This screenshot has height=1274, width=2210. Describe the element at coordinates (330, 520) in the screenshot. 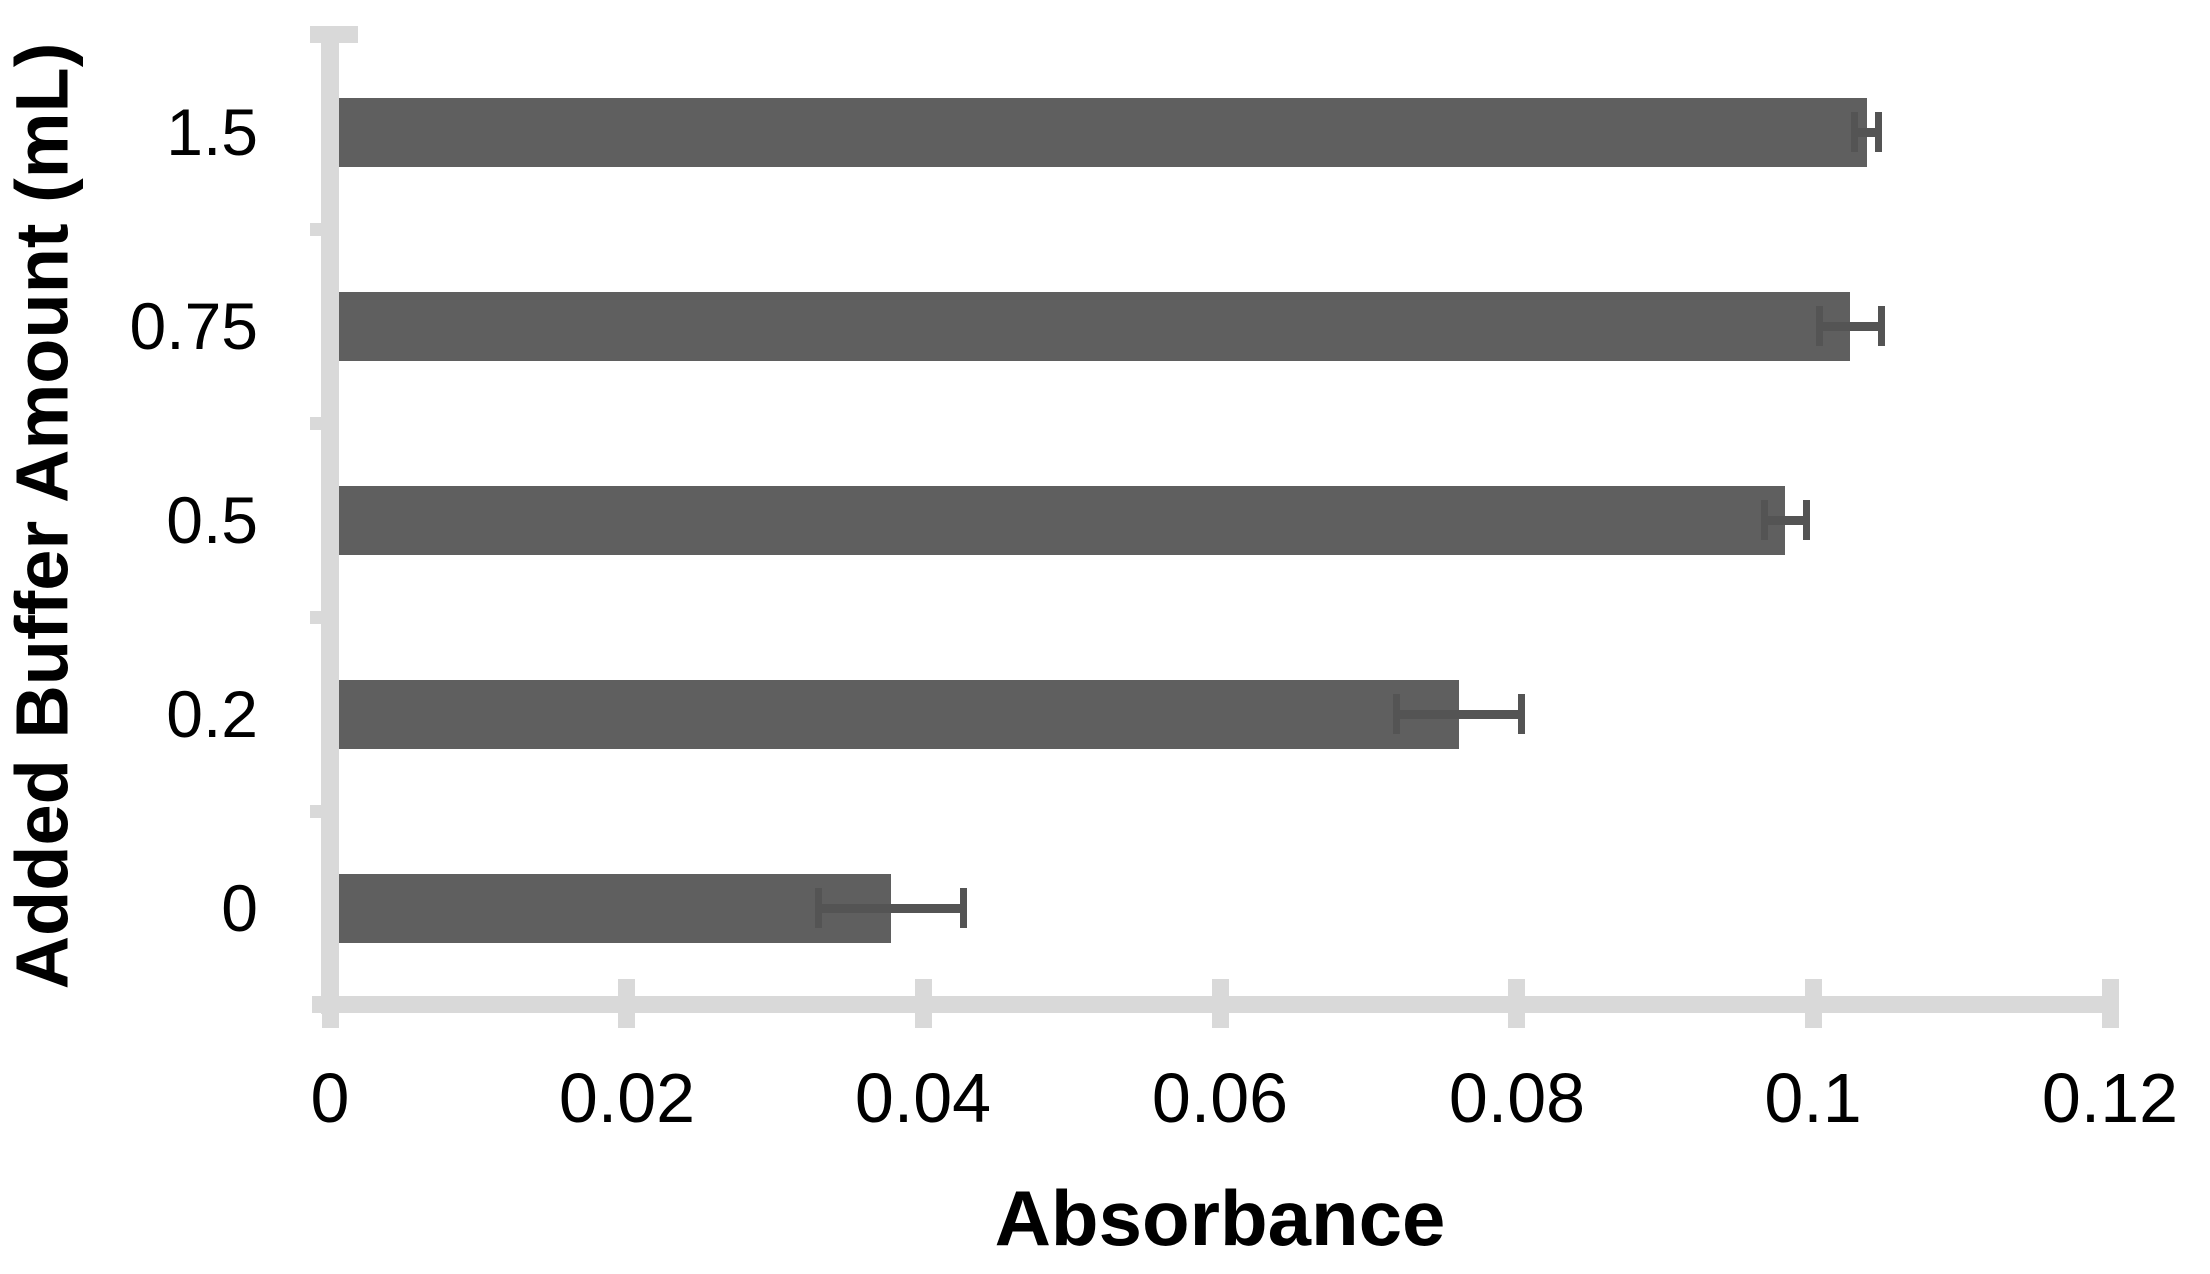

I see `y-axis-line` at that location.